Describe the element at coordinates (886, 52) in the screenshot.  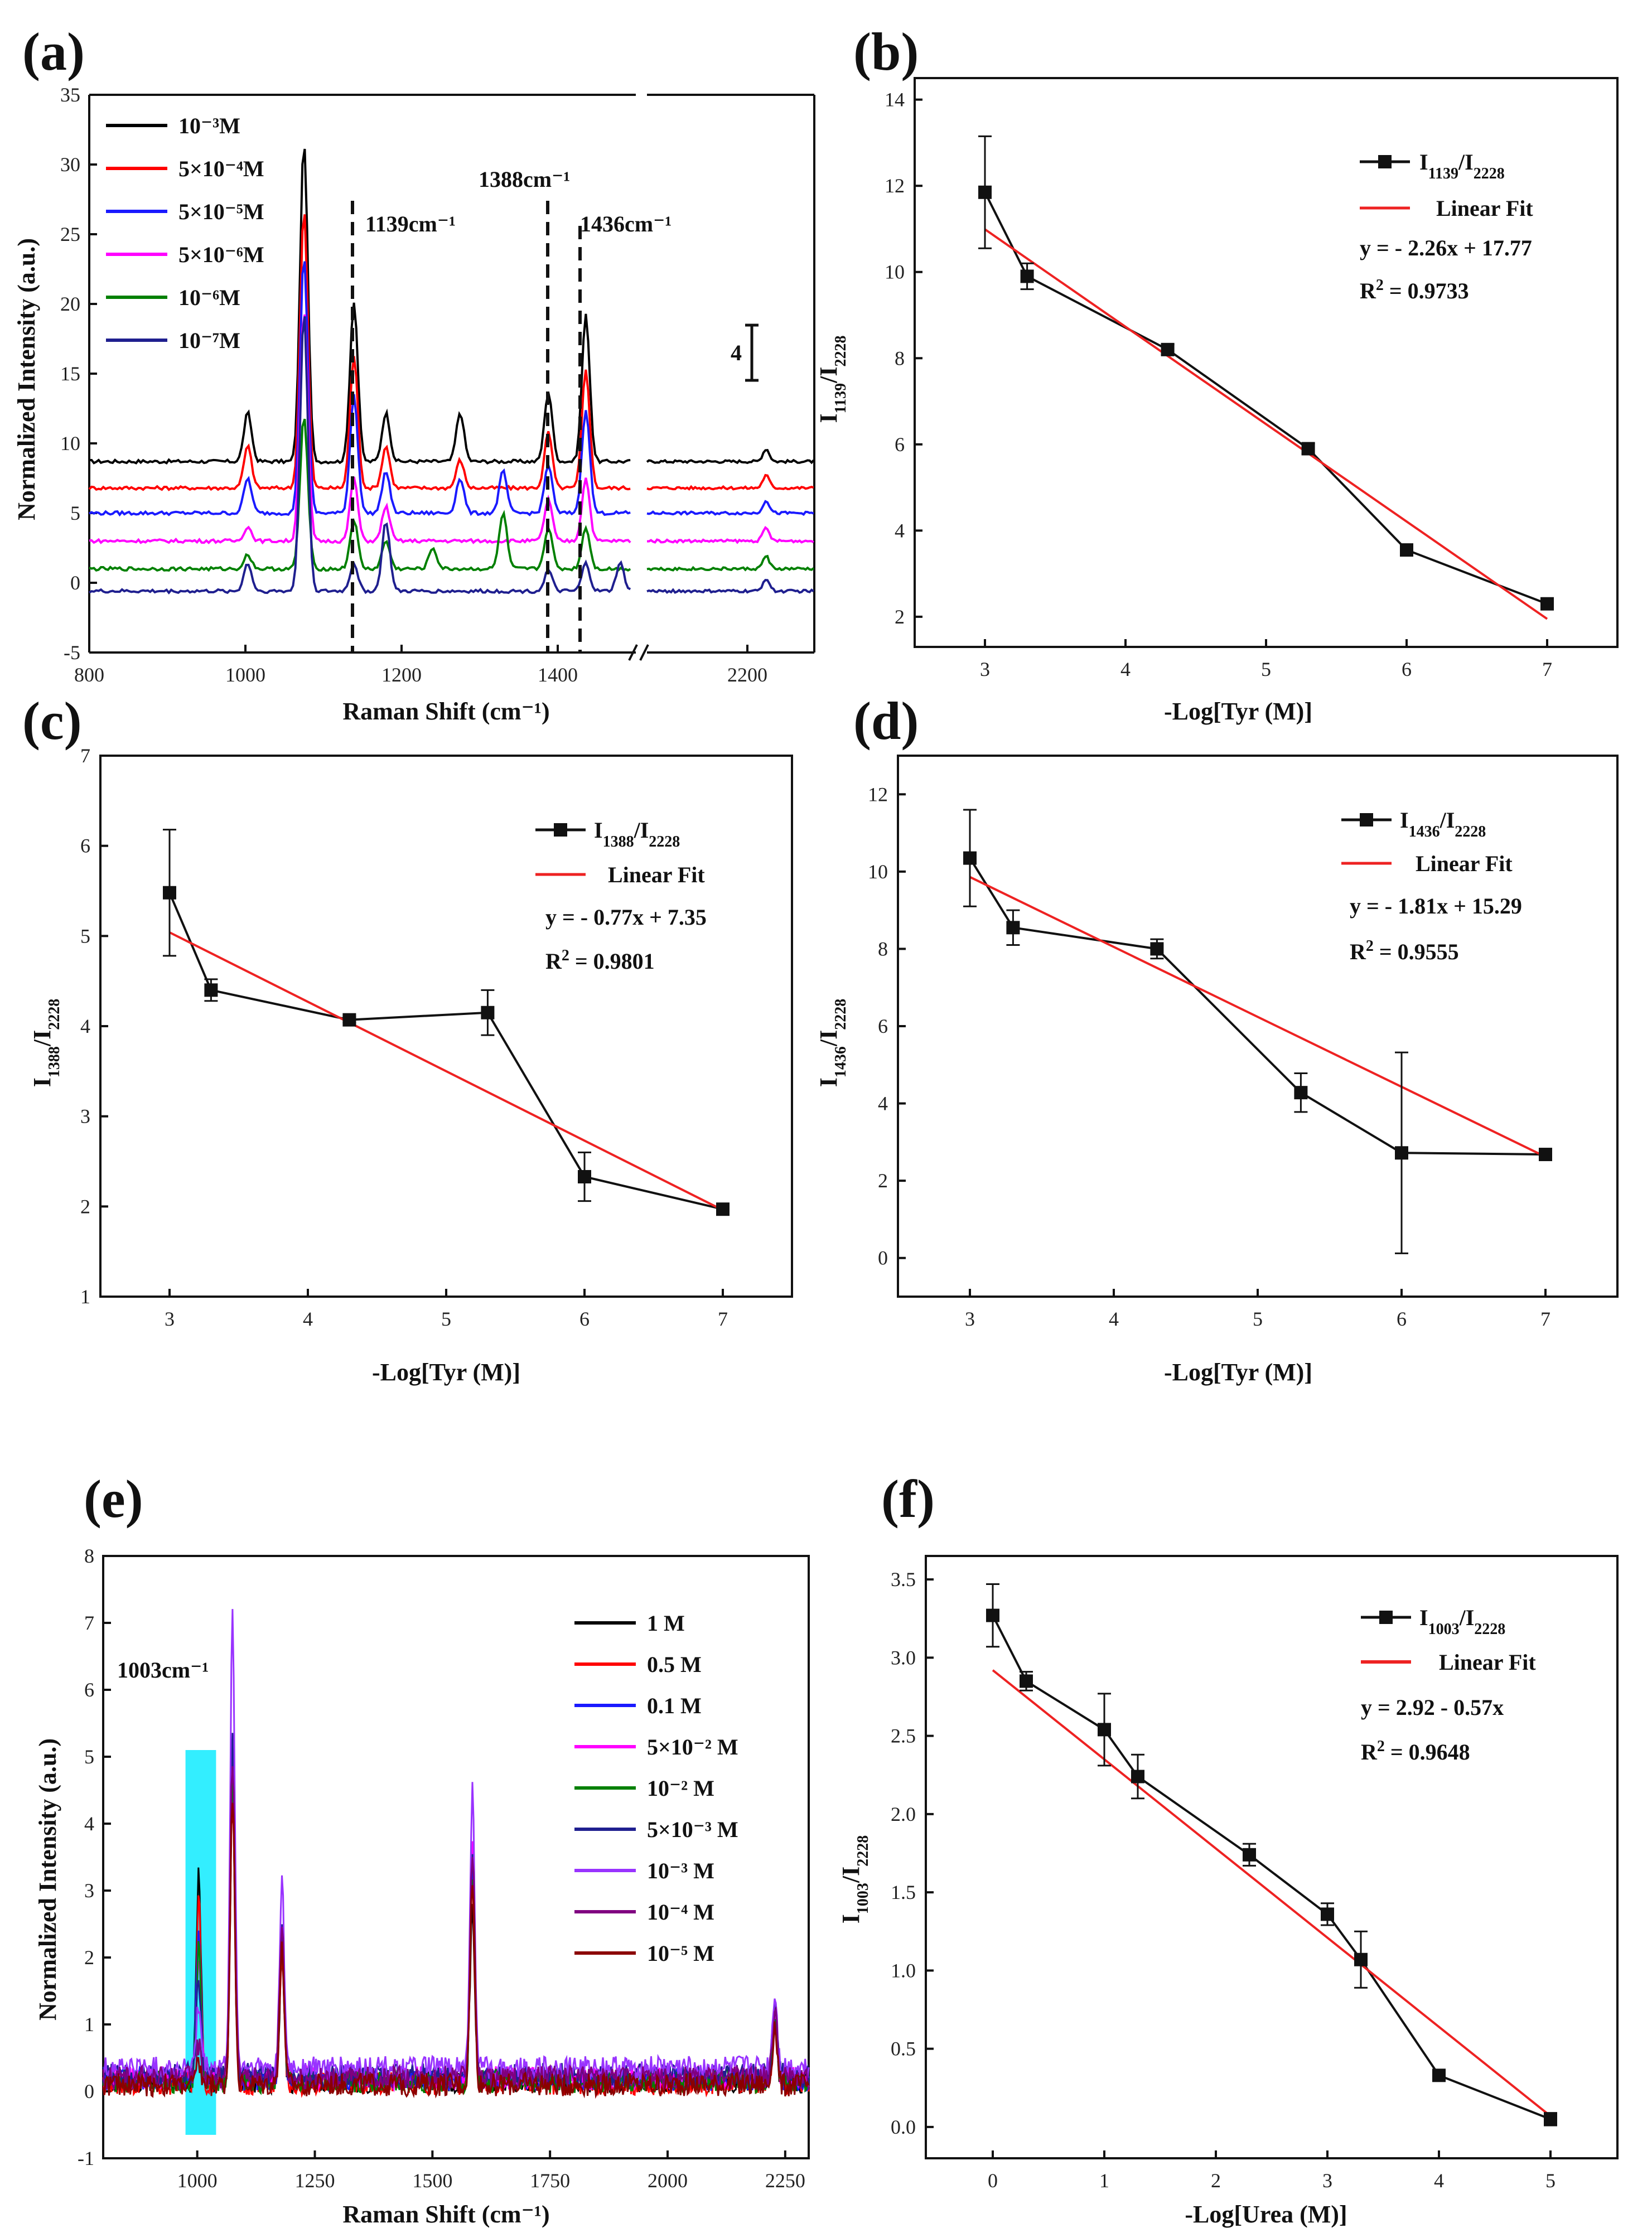
I see `panel-label-b: (b)` at that location.